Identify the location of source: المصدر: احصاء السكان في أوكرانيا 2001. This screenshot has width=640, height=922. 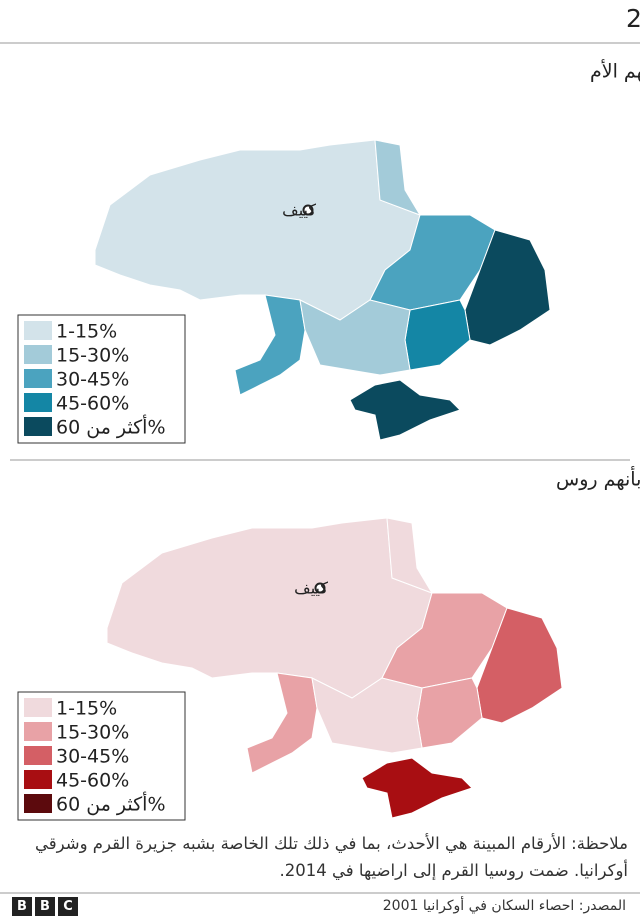
(504, 906).